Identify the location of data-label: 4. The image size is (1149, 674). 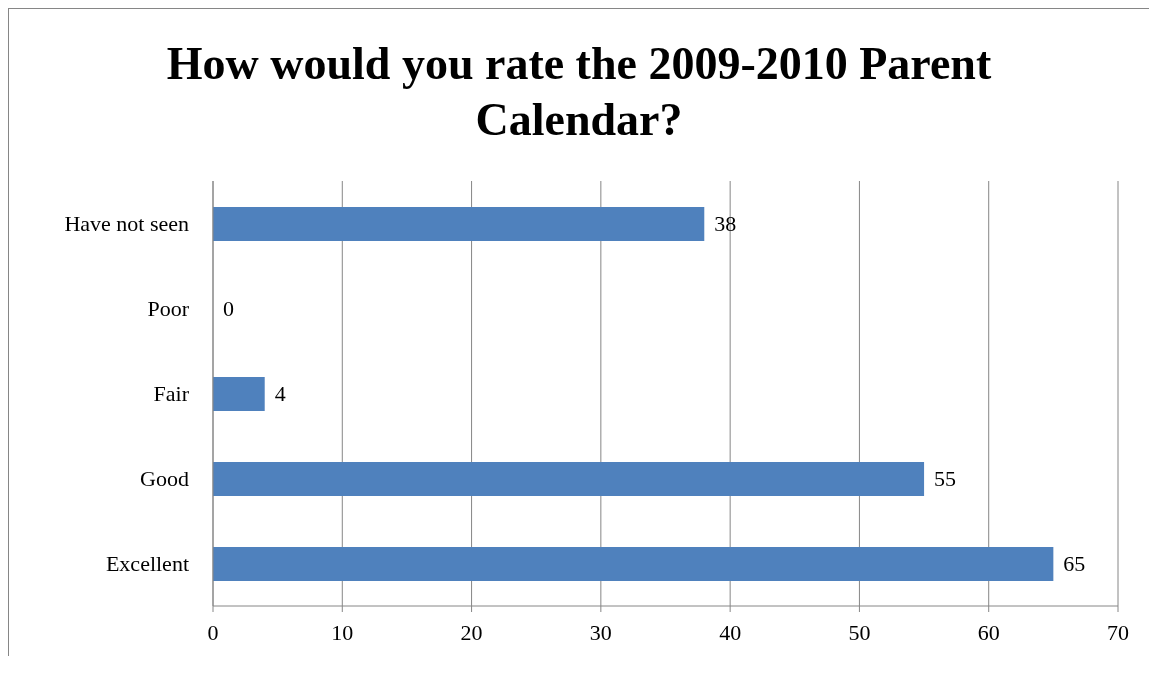
(280, 393).